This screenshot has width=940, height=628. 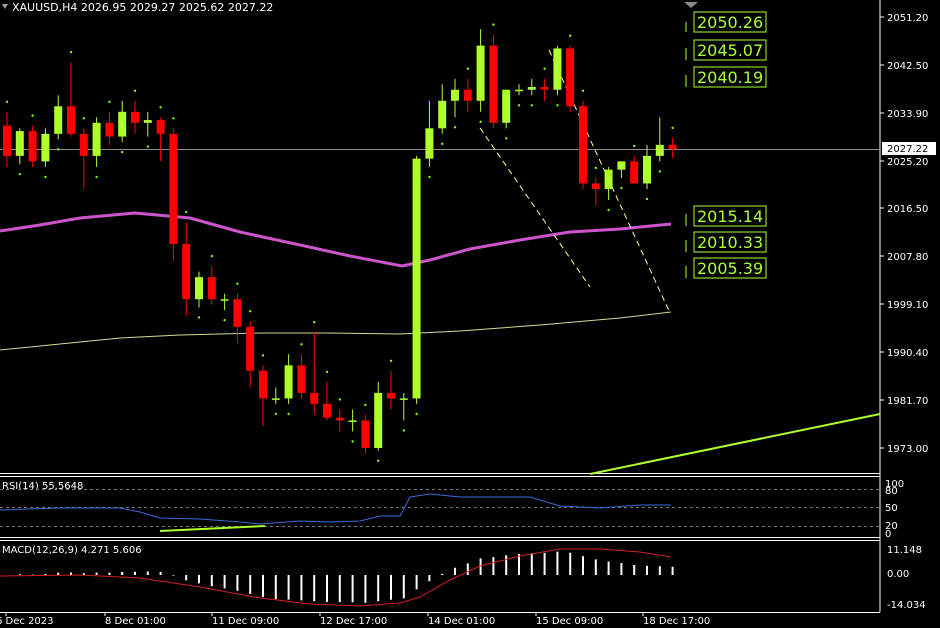 What do you see at coordinates (569, 619) in the screenshot?
I see `time-label: 15 Dec 09:00` at bounding box center [569, 619].